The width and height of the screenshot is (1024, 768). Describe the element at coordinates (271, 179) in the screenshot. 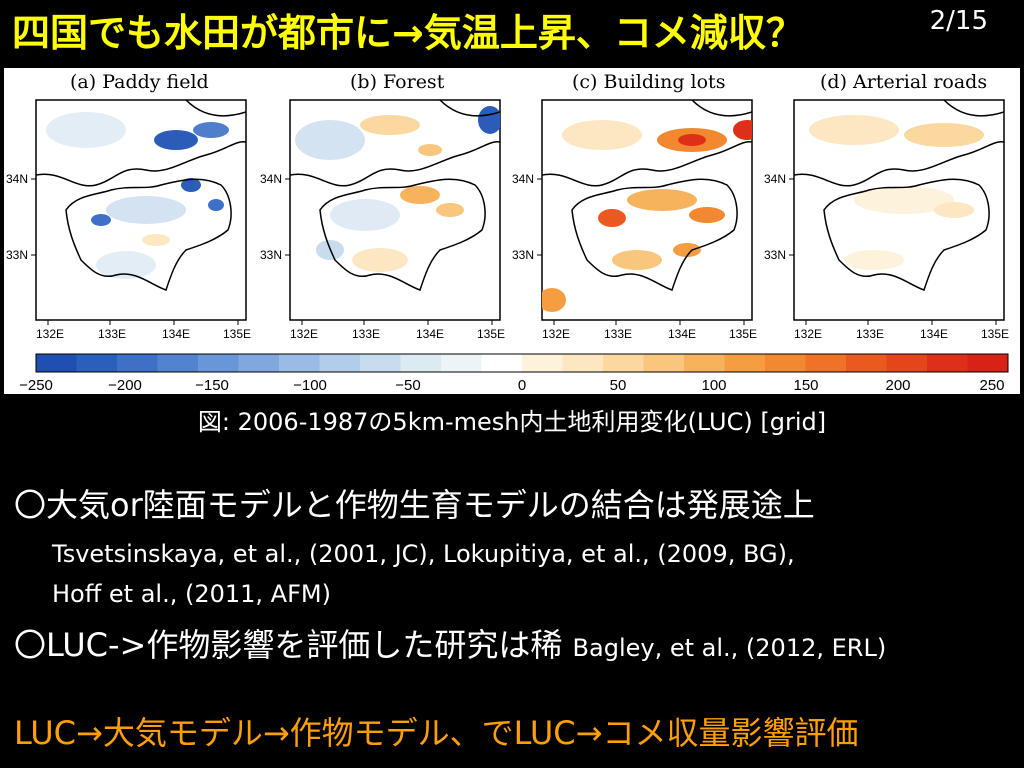

I see `lat-label-34n-b: 34N` at that location.